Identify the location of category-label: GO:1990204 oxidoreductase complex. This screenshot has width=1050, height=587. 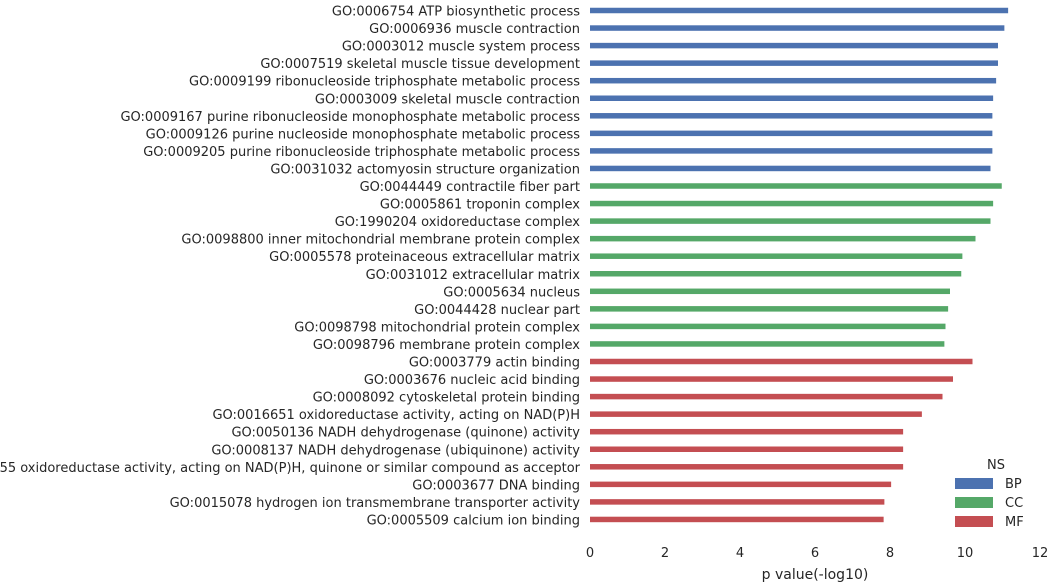
(458, 222).